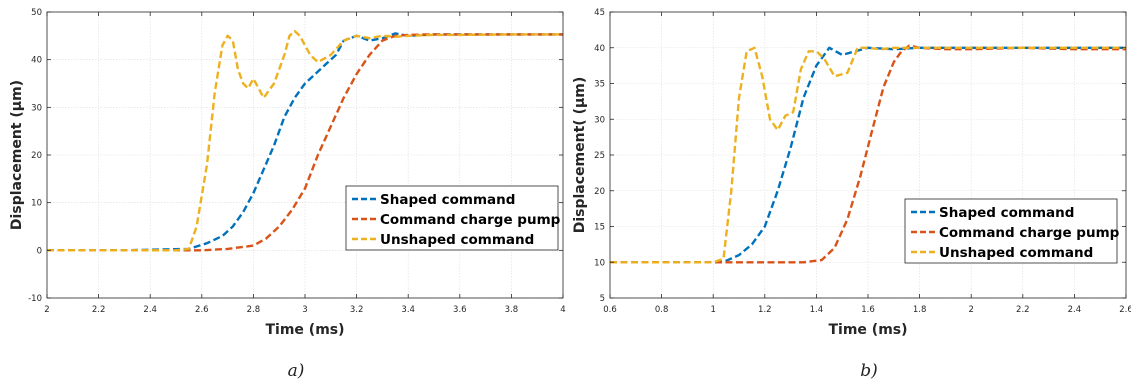 The image size is (1131, 386). Describe the element at coordinates (599, 13) in the screenshot. I see `y-tick-label: 45` at that location.